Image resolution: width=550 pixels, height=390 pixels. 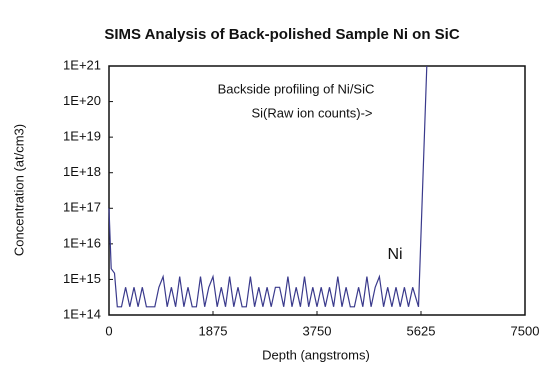 What do you see at coordinates (82, 136) in the screenshot?
I see `y-tick-label: 1E+19` at bounding box center [82, 136].